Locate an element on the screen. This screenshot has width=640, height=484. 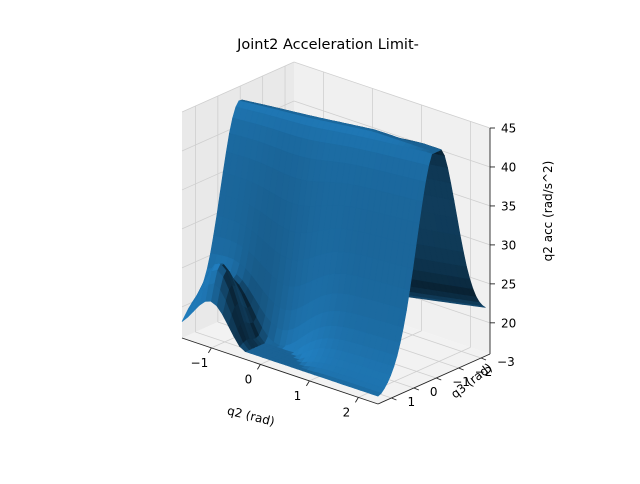
x-tick-label: 0 is located at coordinates (249, 379).